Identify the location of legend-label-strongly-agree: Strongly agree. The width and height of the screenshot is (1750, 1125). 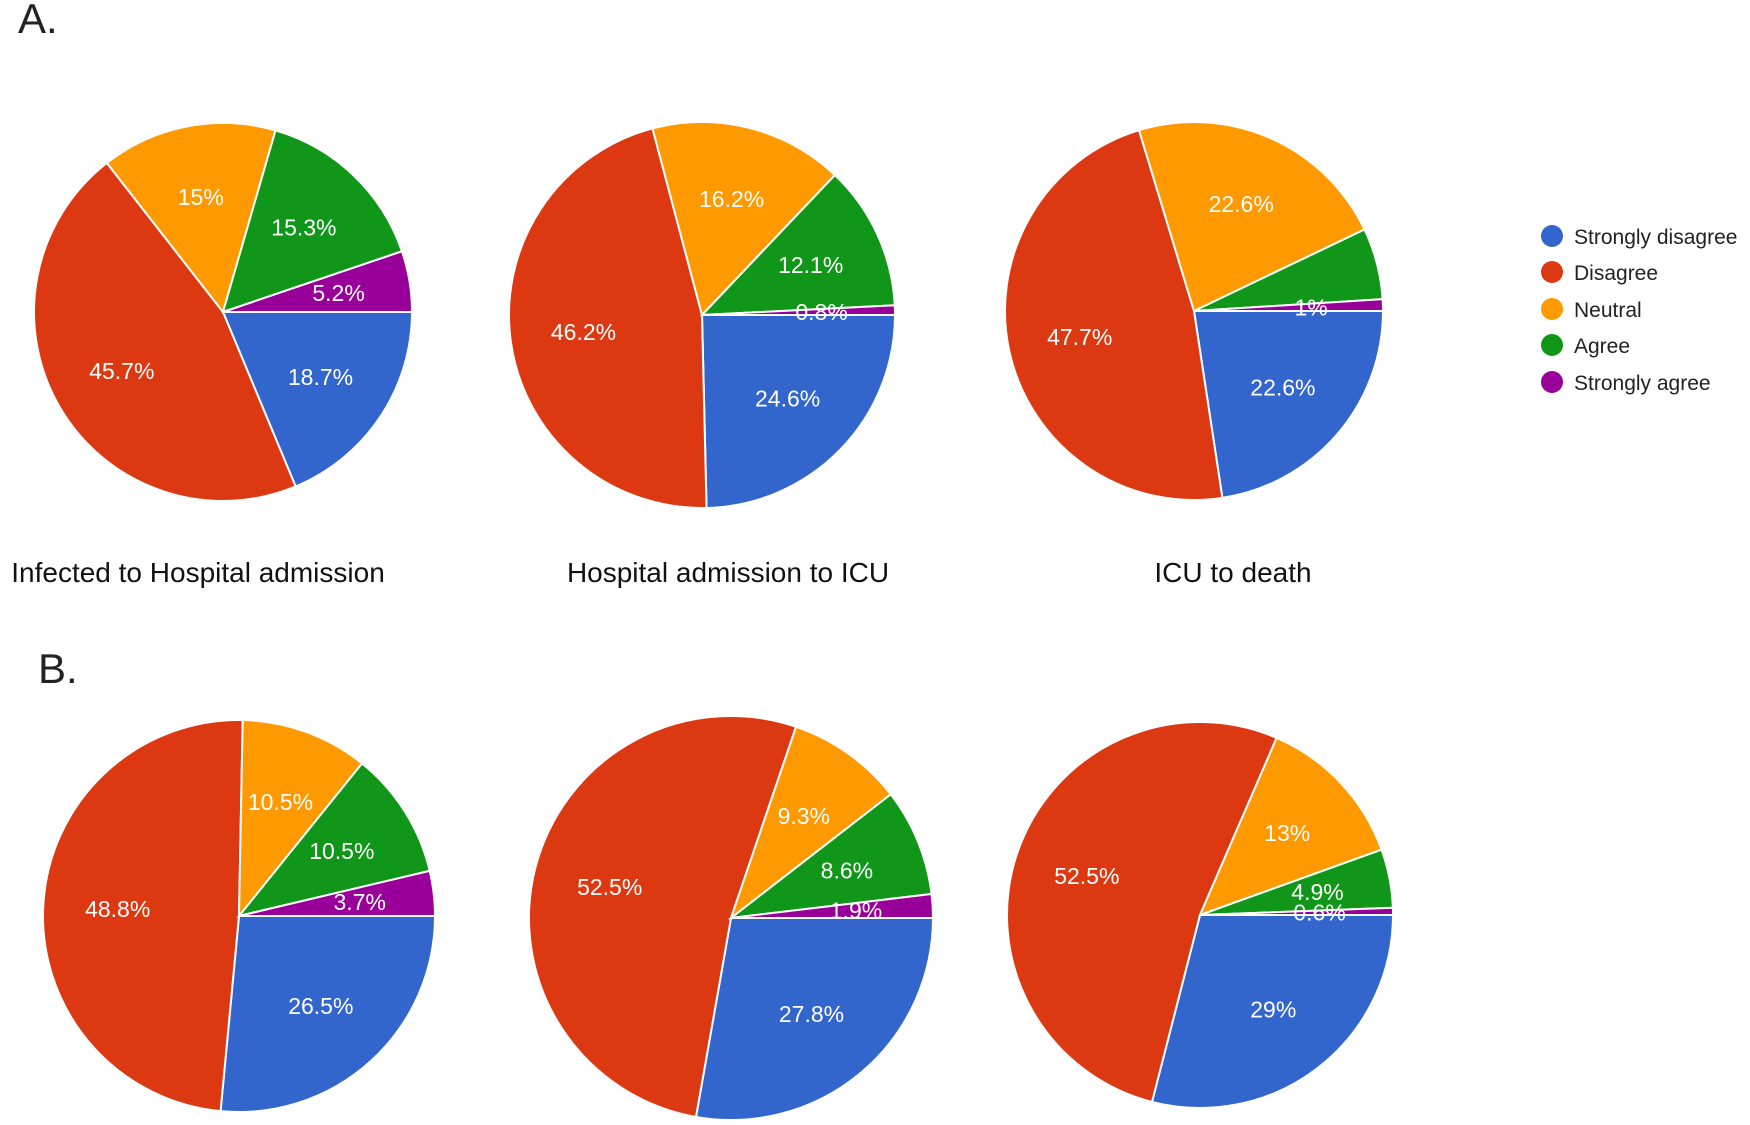
(1642, 383).